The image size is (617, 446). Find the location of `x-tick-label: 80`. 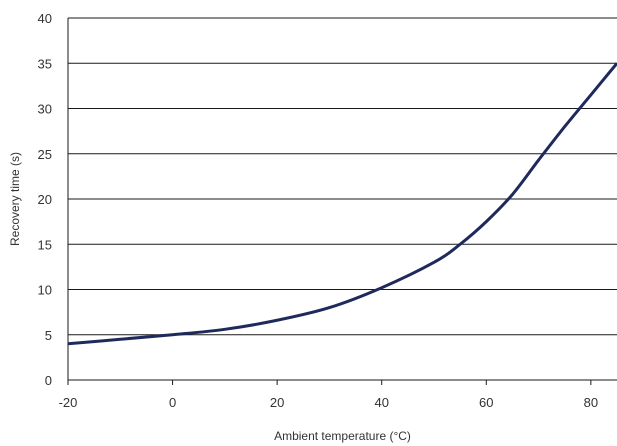

x-tick-label: 80 is located at coordinates (591, 402).